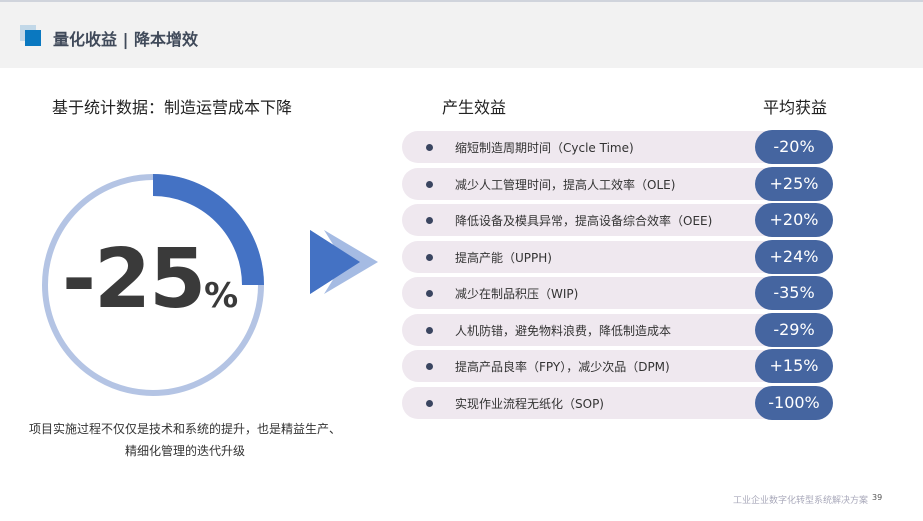 The image size is (923, 521). What do you see at coordinates (877, 497) in the screenshot?
I see `page-number: 39` at bounding box center [877, 497].